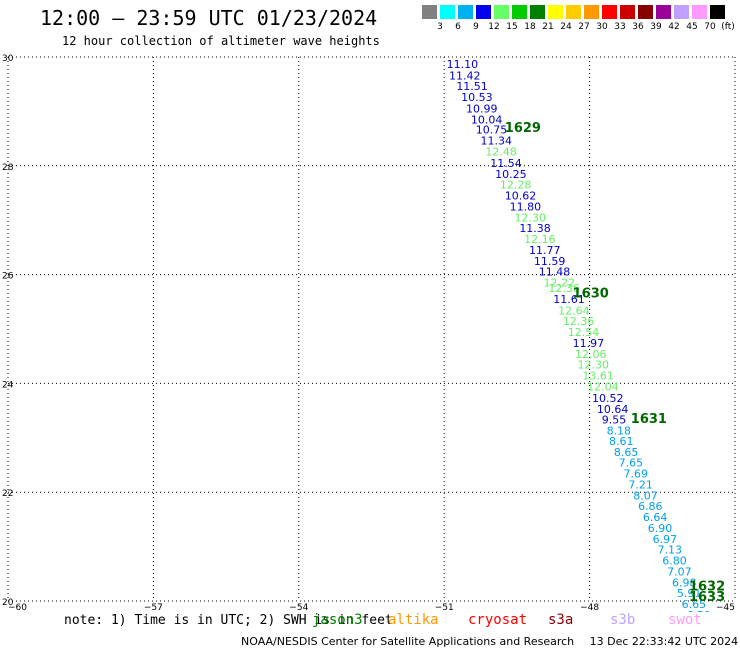 The width and height of the screenshot is (740, 650). What do you see at coordinates (699, 610) in the screenshot?
I see `wave-height-point: 6.59` at bounding box center [699, 610].